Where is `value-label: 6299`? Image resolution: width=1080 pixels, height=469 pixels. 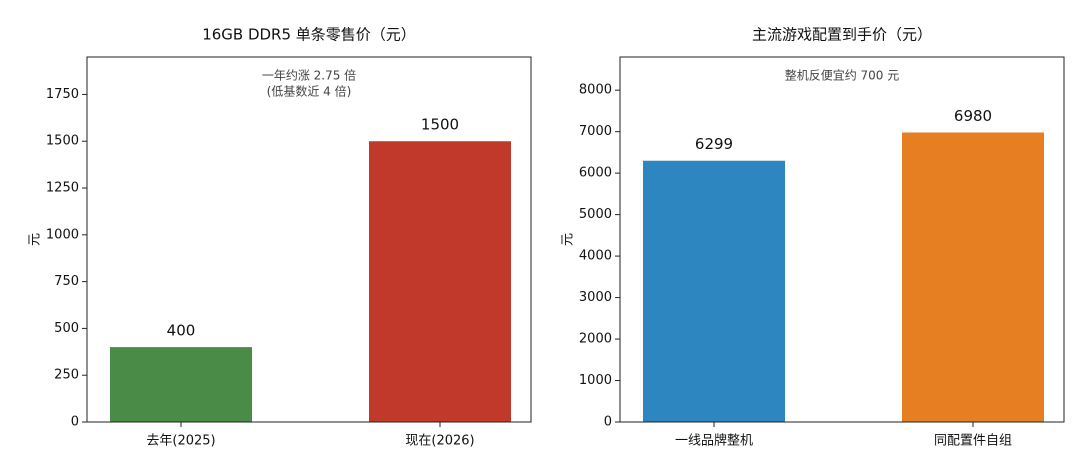 value-label: 6299 is located at coordinates (714, 144).